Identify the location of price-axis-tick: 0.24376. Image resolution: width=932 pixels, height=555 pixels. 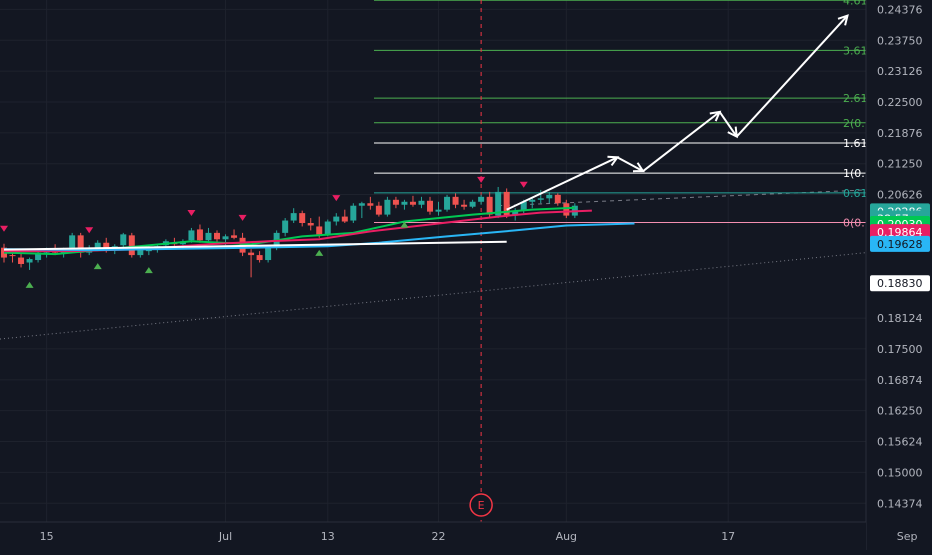
(900, 9).